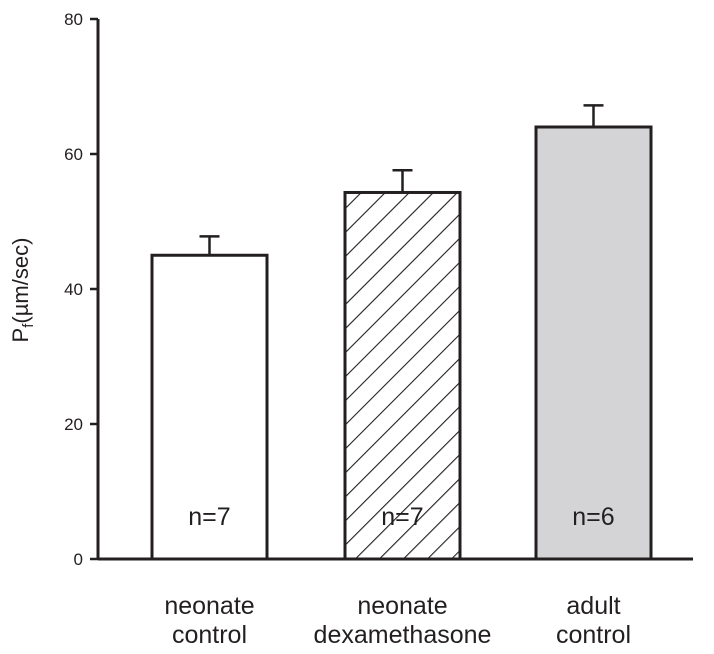  What do you see at coordinates (78, 559) in the screenshot?
I see `y-tick-label: 0` at bounding box center [78, 559].